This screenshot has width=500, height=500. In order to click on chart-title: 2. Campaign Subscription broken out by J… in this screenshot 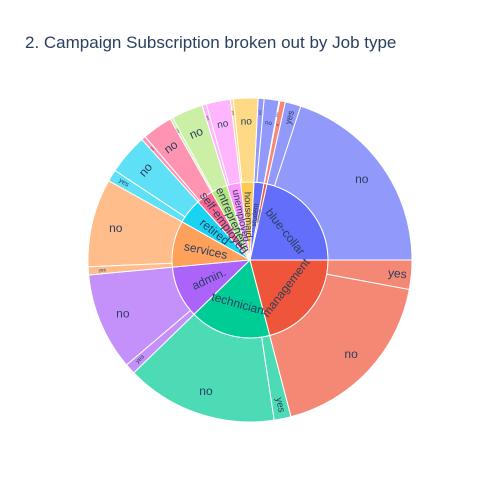, I will do `click(211, 42)`.